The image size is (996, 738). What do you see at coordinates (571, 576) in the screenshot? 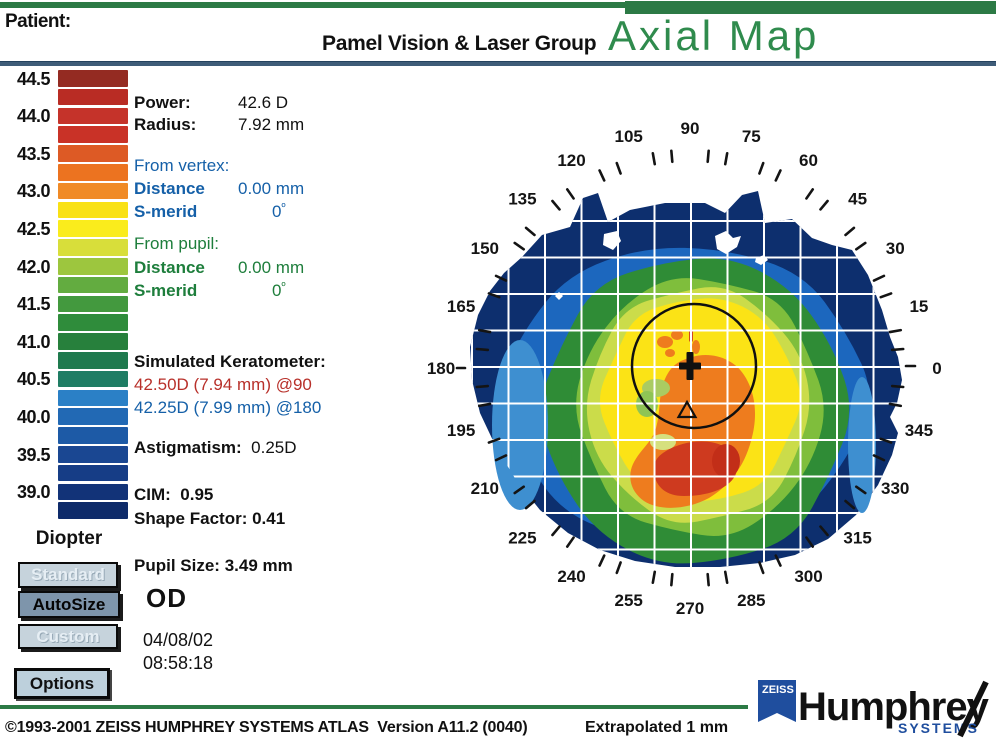
I see `meridian-label: 240` at bounding box center [571, 576].